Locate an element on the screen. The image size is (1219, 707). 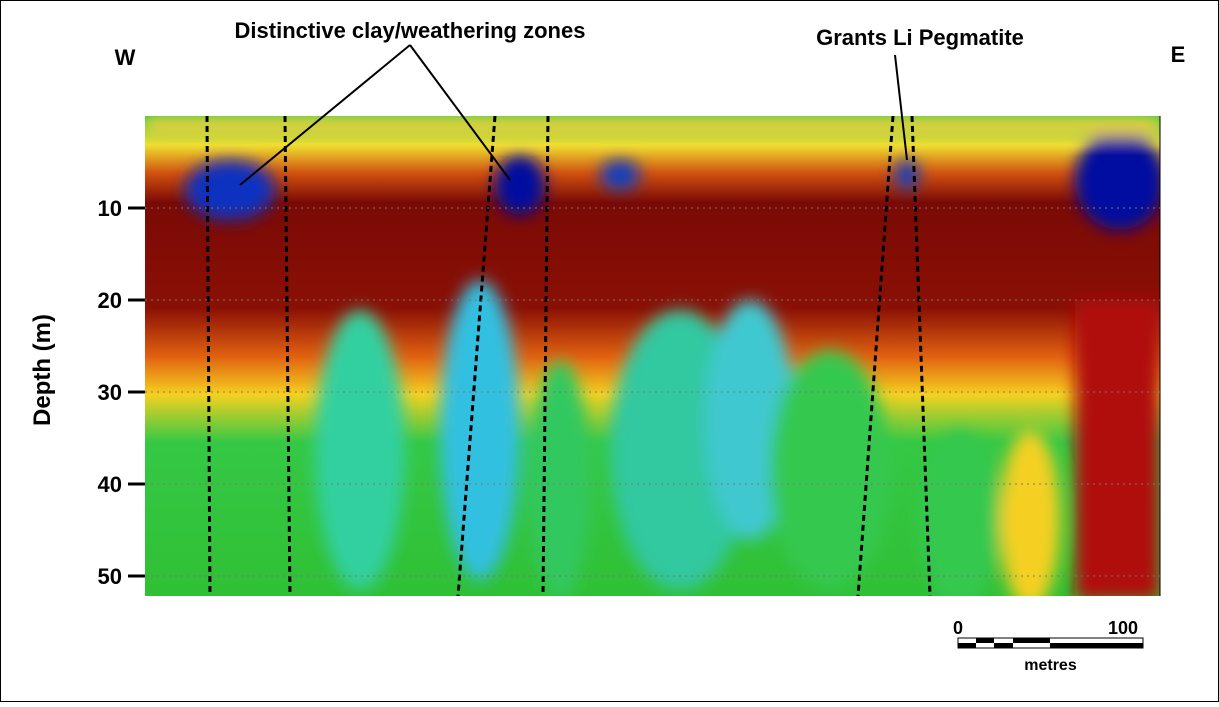
east-label: E is located at coordinates (1178, 54).